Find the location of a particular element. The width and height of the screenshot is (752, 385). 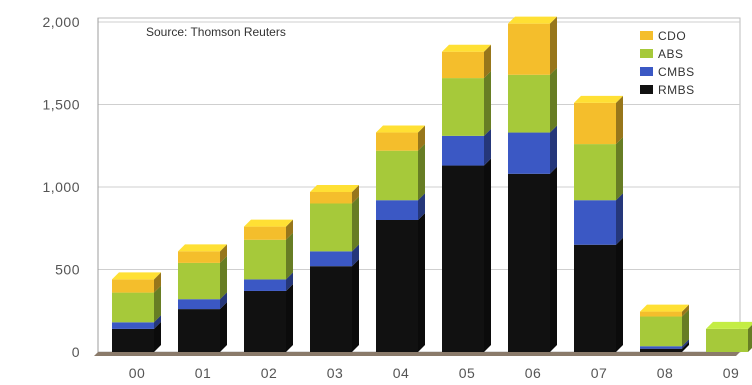

legend-label-cmbs: CMBS is located at coordinates (676, 72).